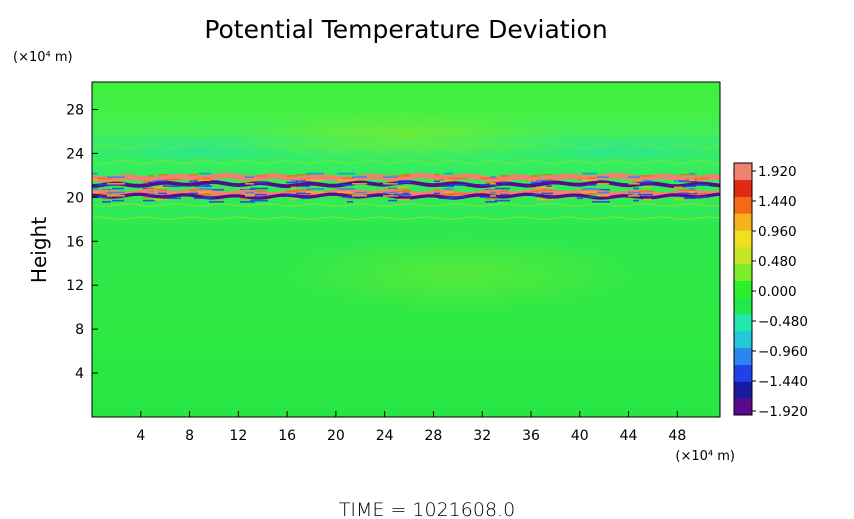 The image size is (854, 519). What do you see at coordinates (200, 150) in the screenshot?
I see `upper-cool-blob-left` at bounding box center [200, 150].